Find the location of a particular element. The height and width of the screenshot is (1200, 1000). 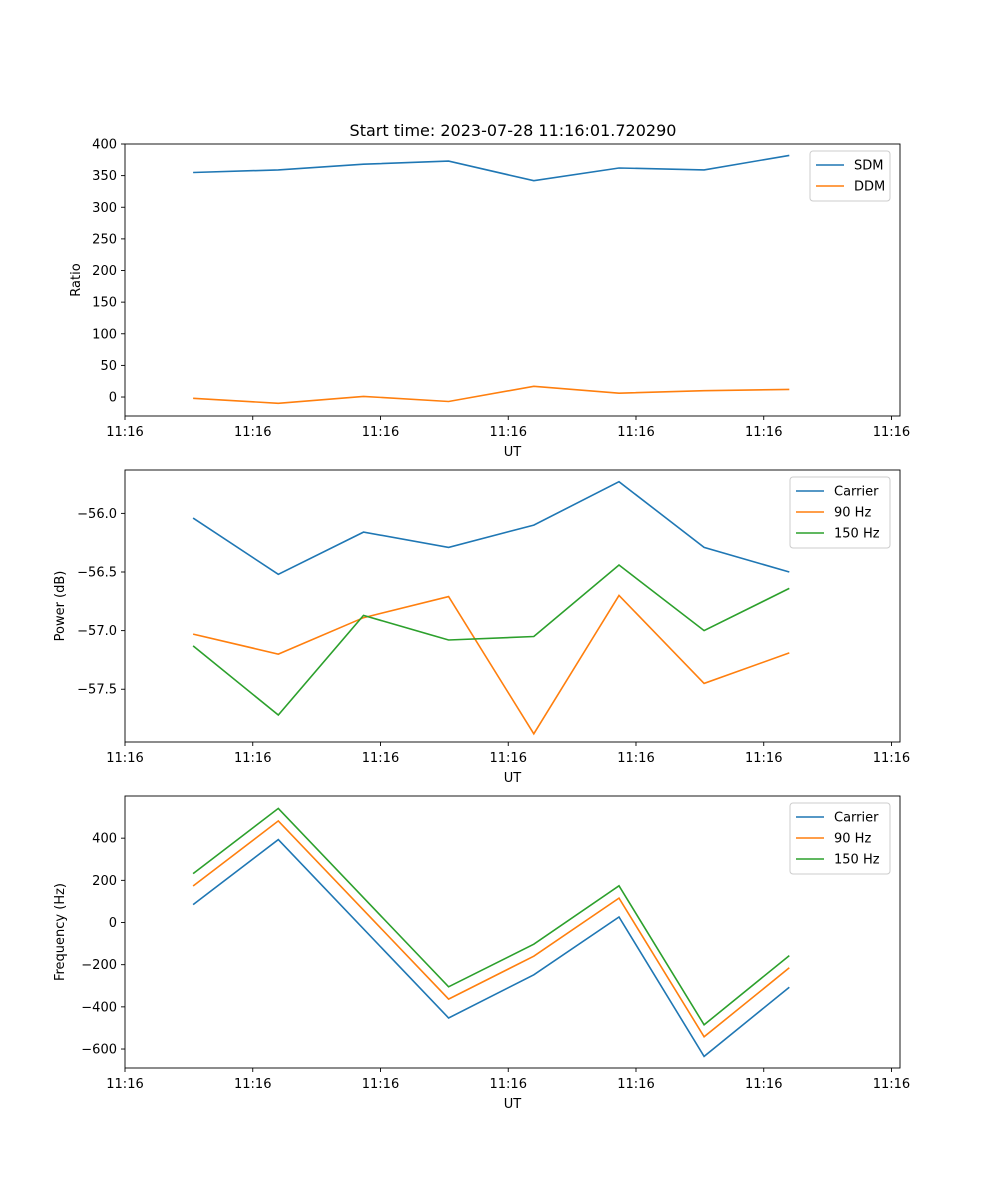

legend: SDM DDM is located at coordinates (850, 176).